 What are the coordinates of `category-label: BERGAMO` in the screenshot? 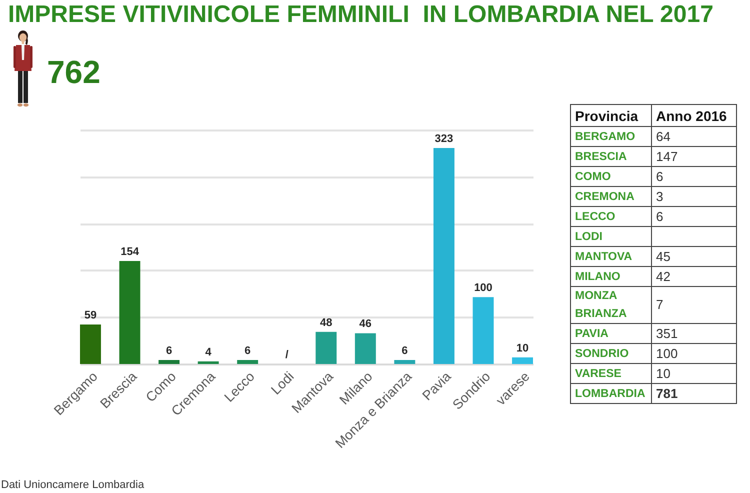 It's located at (611, 136).